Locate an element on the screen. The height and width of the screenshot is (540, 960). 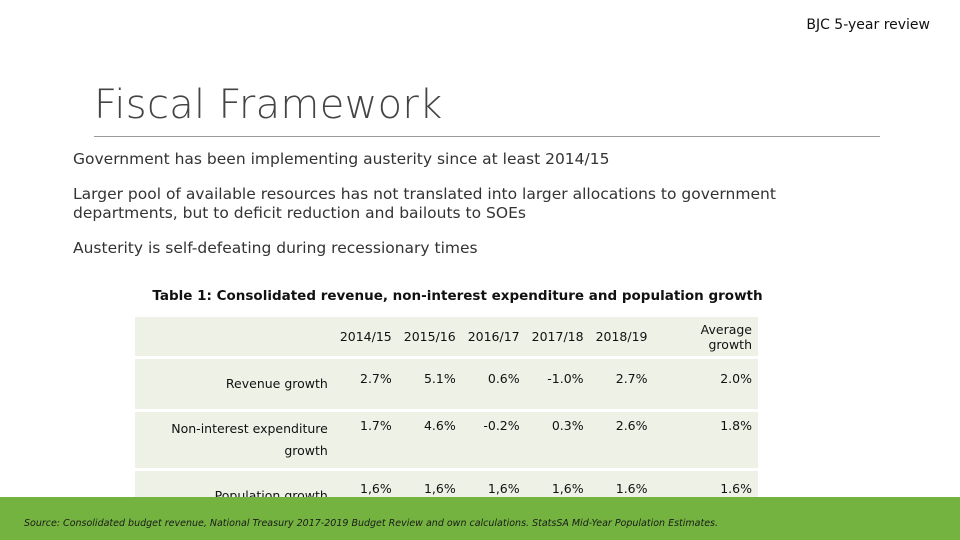
table-cell: 0.3% is located at coordinates (557, 440).